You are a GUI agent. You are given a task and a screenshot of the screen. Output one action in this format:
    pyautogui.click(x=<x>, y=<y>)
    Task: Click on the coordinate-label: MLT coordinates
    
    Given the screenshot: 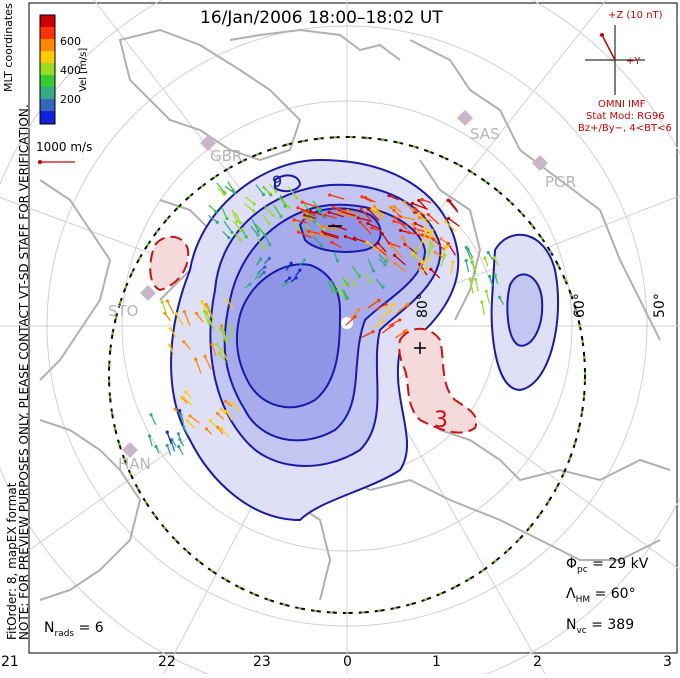 What is the action you would take?
    pyautogui.click(x=8, y=47)
    